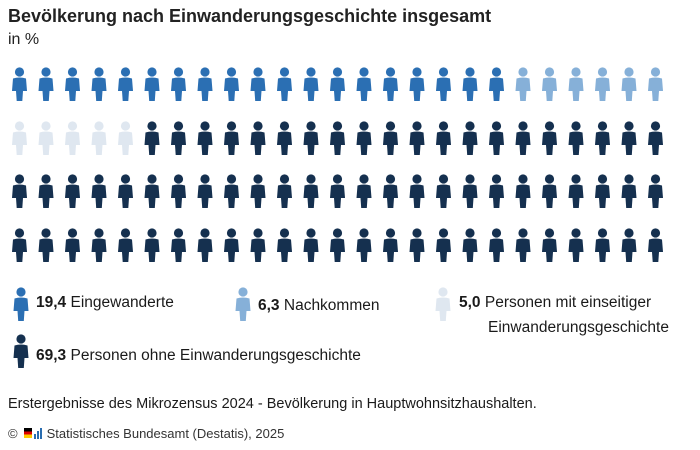 This screenshot has width=700, height=450. I want to click on legend-value-einseitig: 5,0, so click(470, 302).